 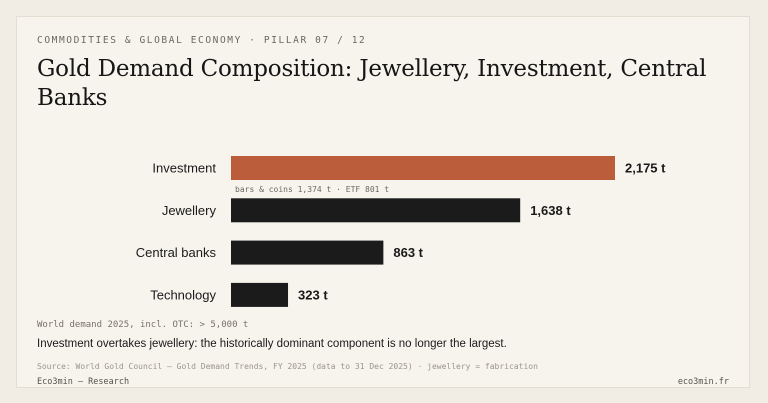 What do you see at coordinates (376, 210) in the screenshot?
I see `bar-jewellery` at bounding box center [376, 210].